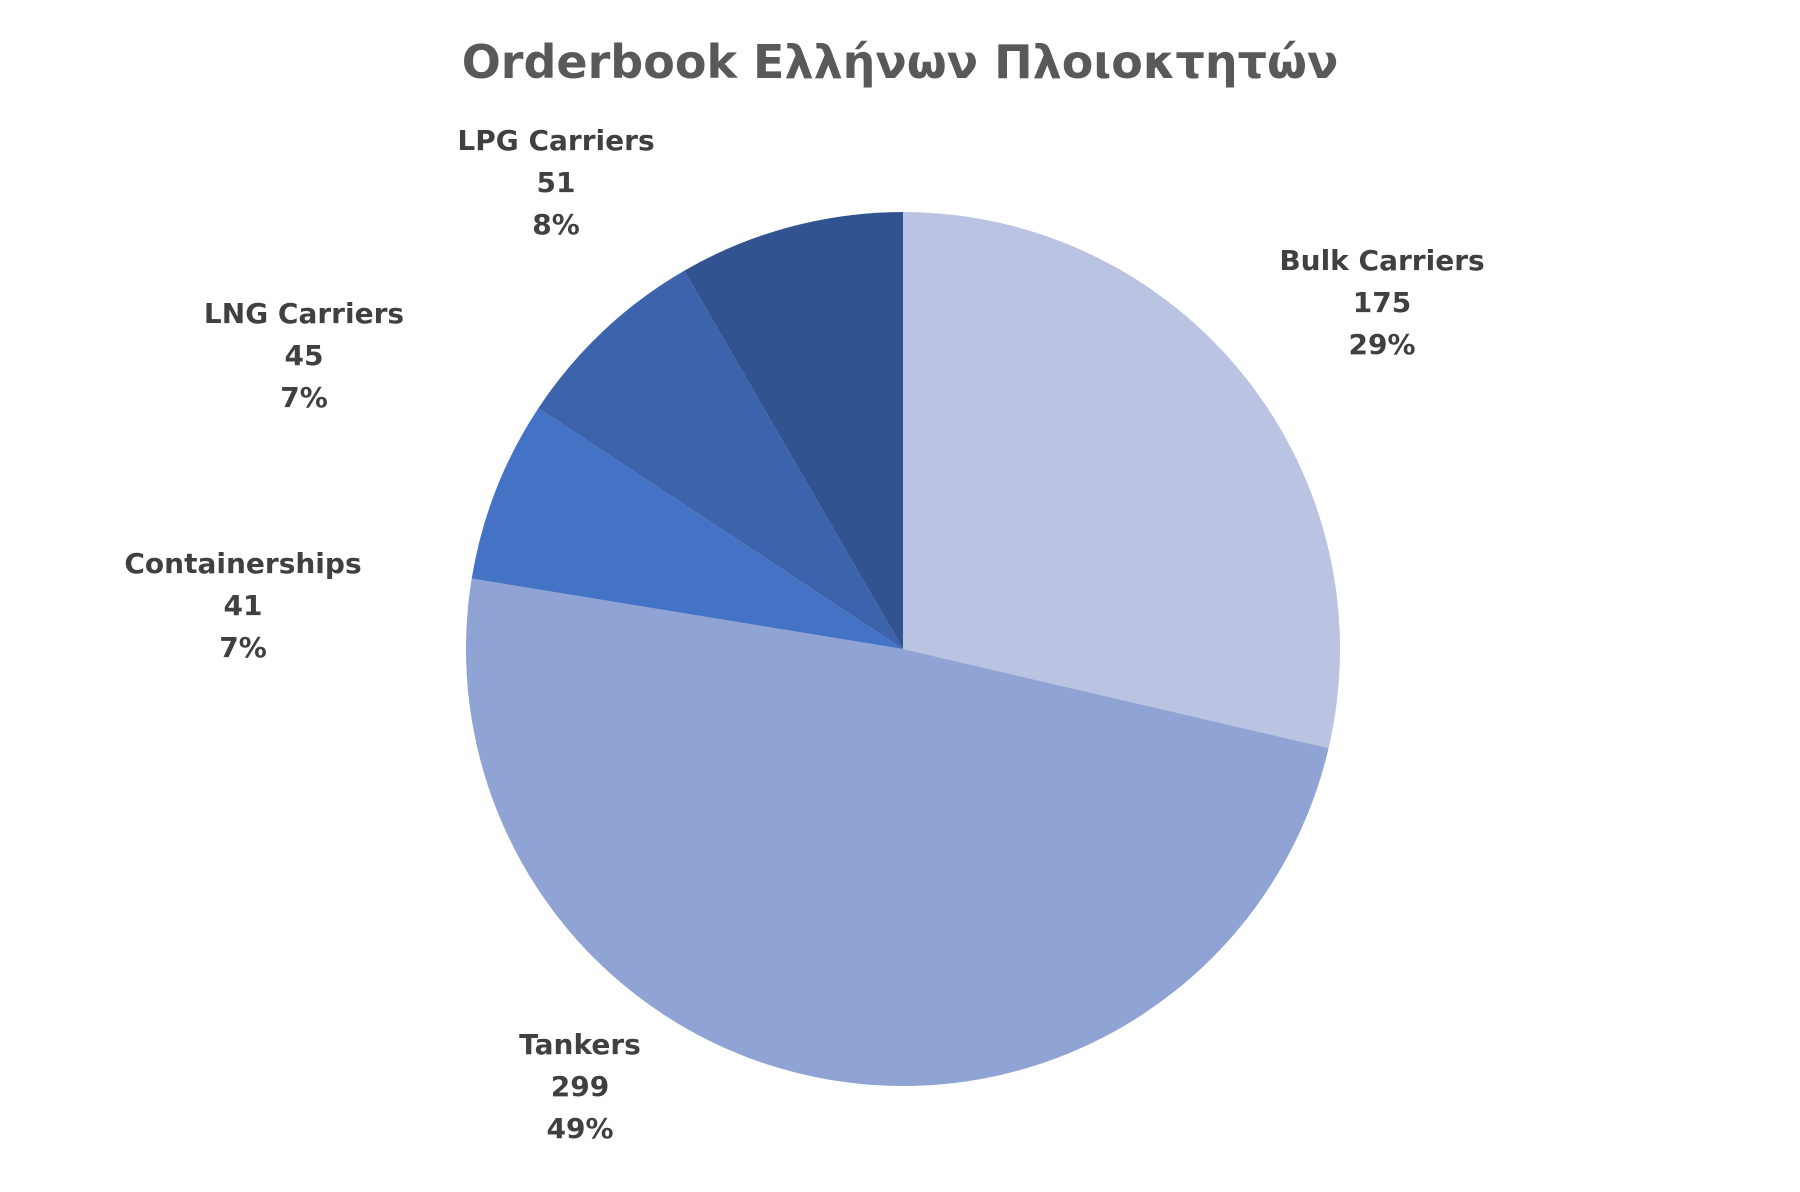 The width and height of the screenshot is (1800, 1192). What do you see at coordinates (555, 140) in the screenshot?
I see `data-label-lpg-carriers-name: LPG Carriers` at bounding box center [555, 140].